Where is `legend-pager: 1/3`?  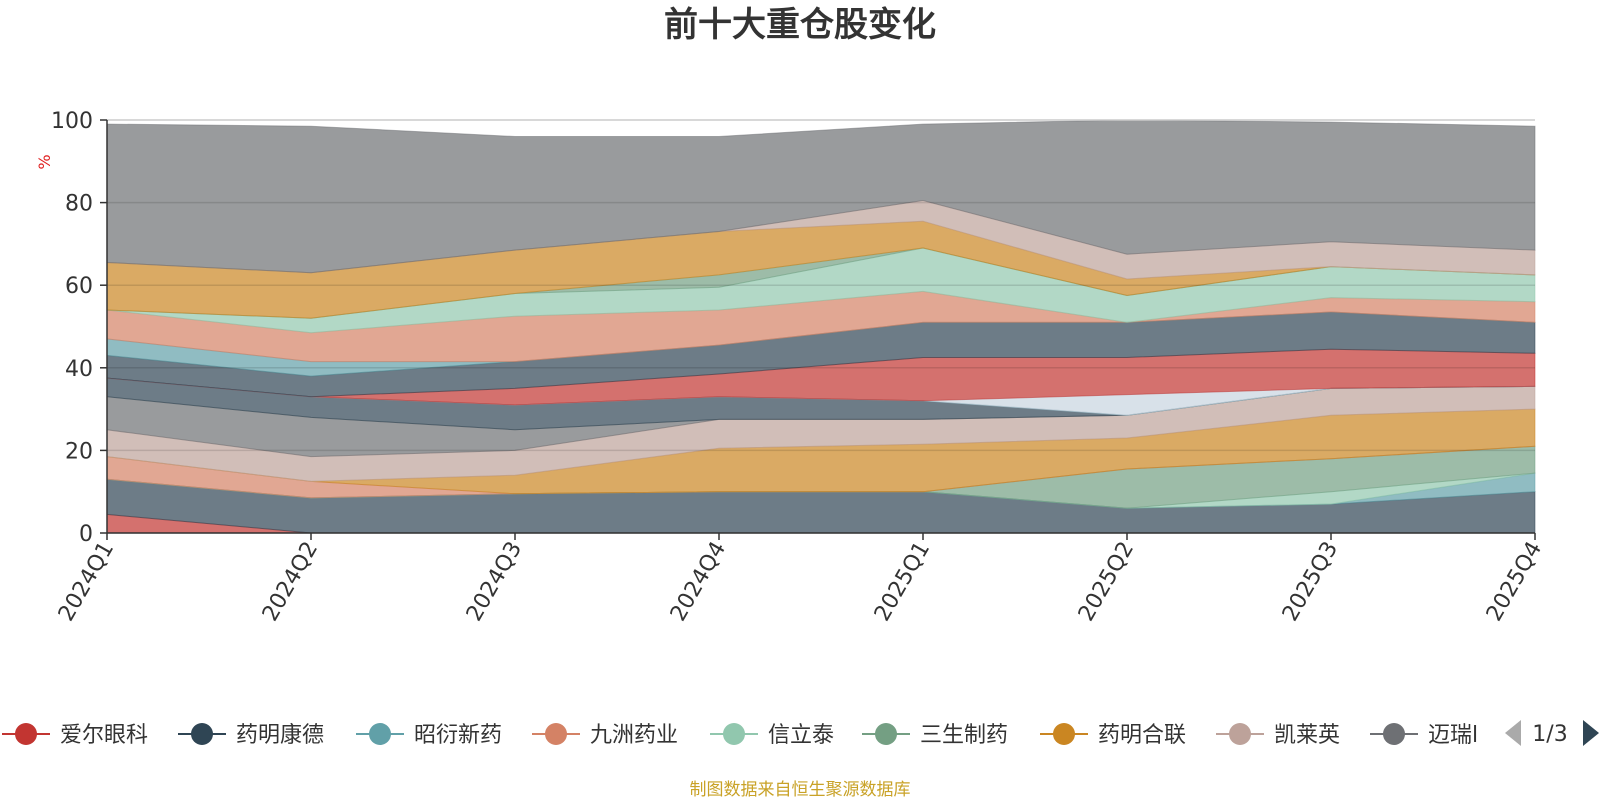 legend-pager: 1/3 is located at coordinates (1552, 733).